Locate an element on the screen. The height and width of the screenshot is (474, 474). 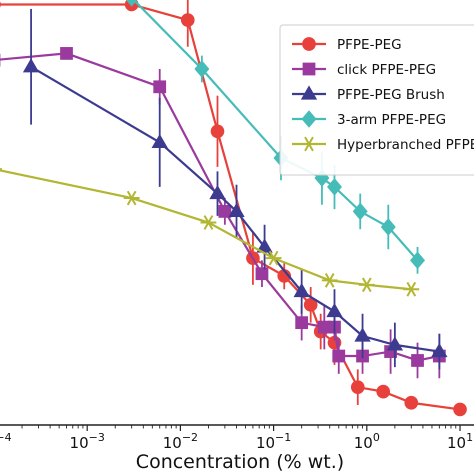
x-tick-label: 10⁻² is located at coordinates (180, 441).